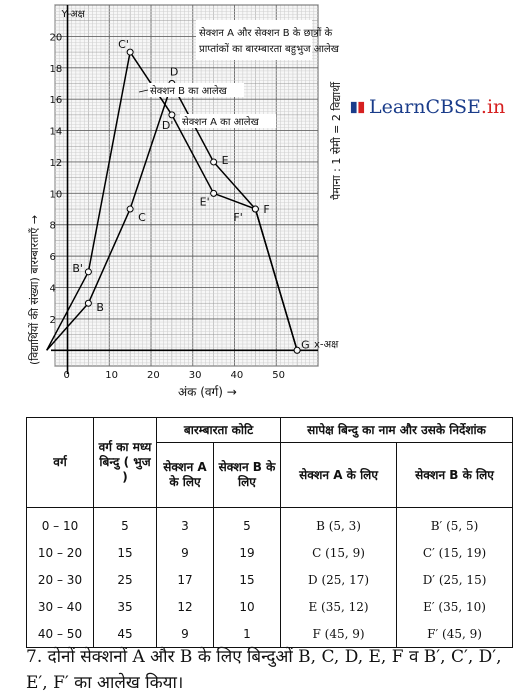 Image resolution: width=517 pixels, height=696 pixels. What do you see at coordinates (142, 217) in the screenshot?
I see `point-label: C` at bounding box center [142, 217].